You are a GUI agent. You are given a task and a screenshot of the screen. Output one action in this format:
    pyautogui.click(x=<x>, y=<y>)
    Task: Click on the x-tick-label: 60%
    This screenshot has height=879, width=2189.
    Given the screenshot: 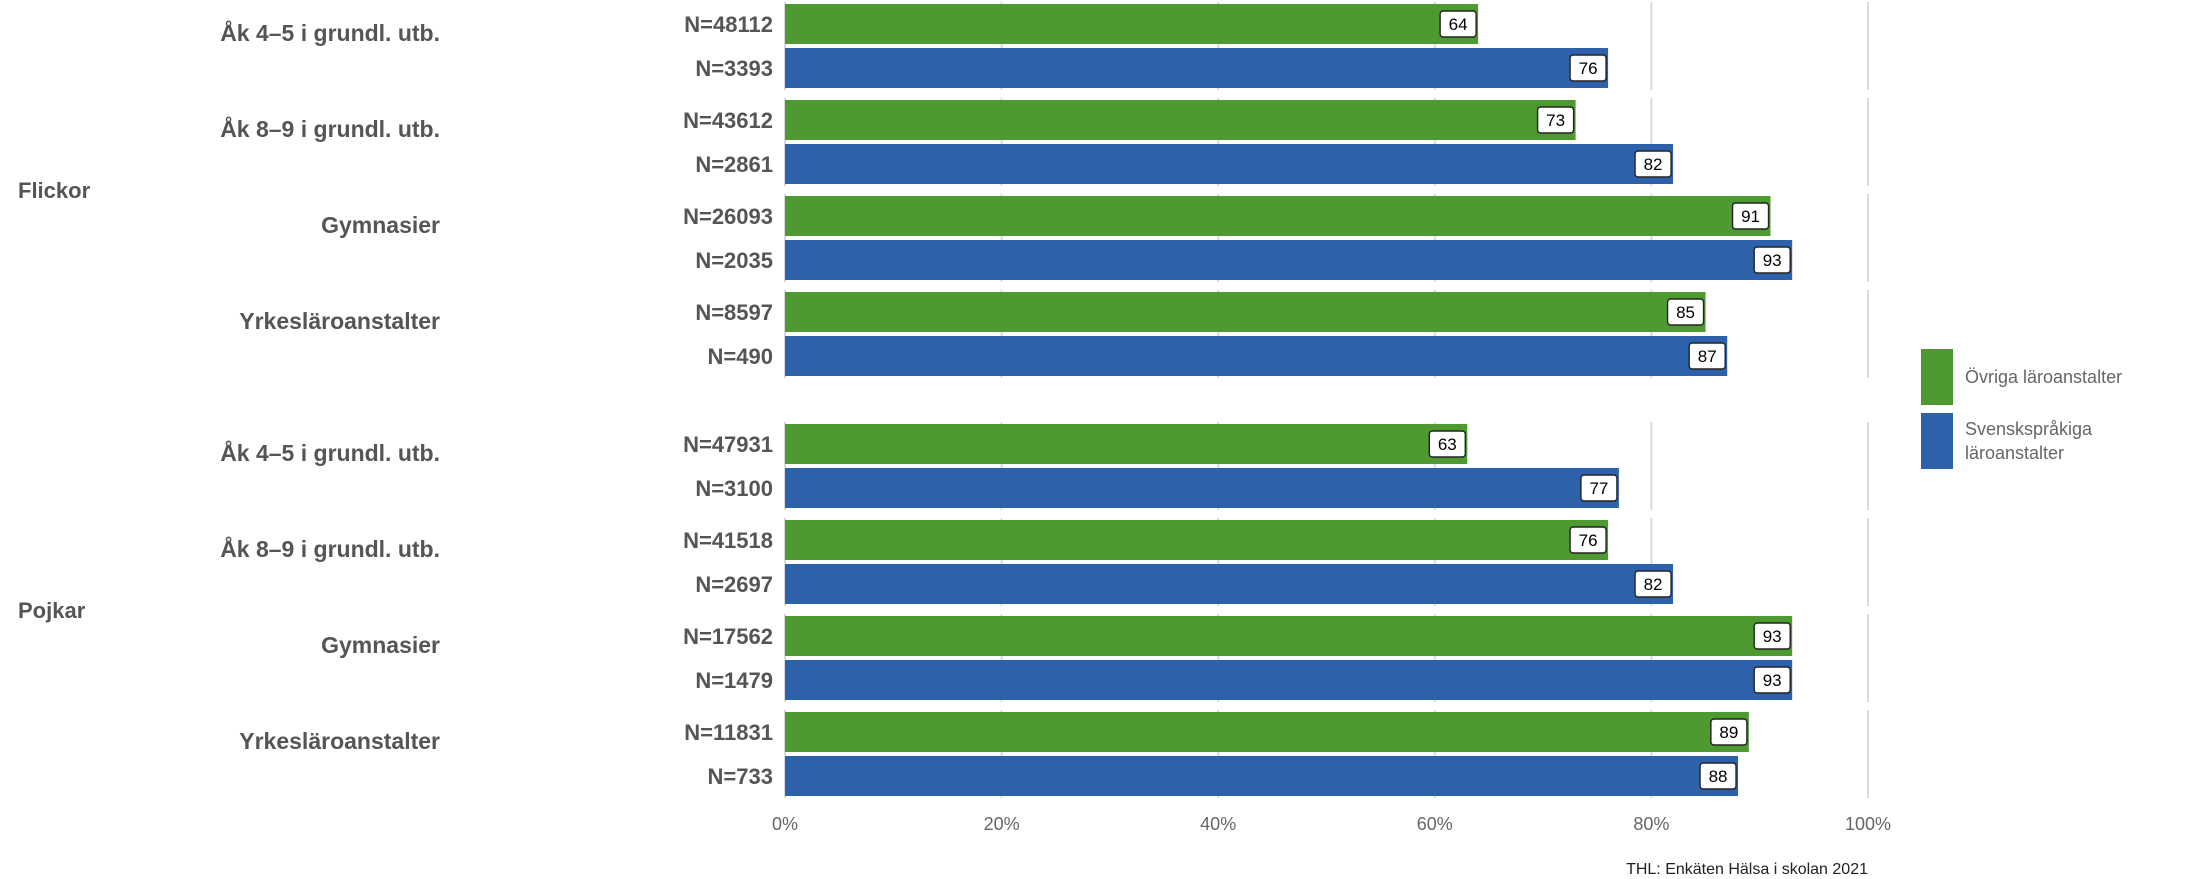 What is the action you would take?
    pyautogui.click(x=1435, y=824)
    